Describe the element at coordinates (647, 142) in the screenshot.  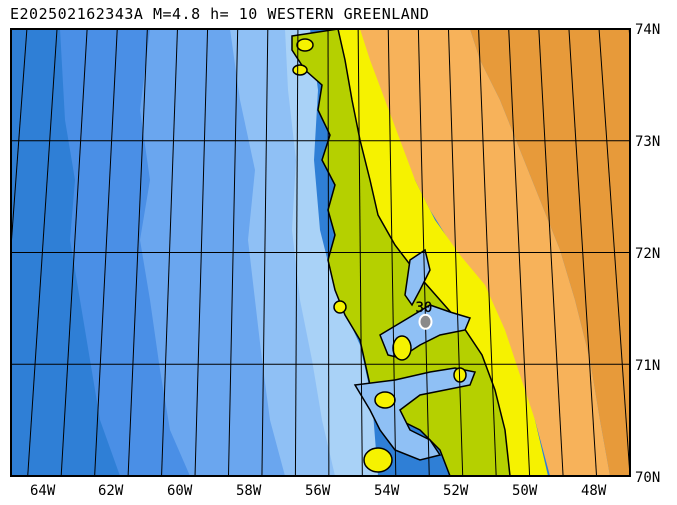
I see `lat-label: 73N` at that location.